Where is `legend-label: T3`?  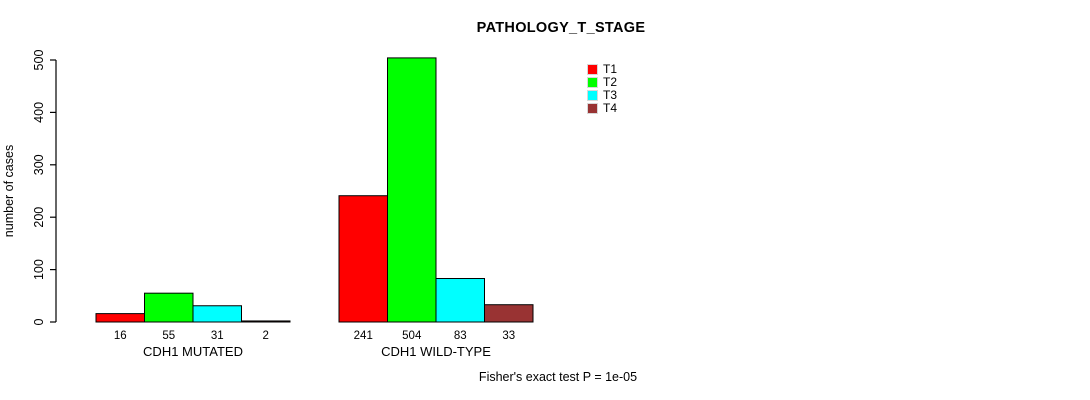
legend-label: T3 is located at coordinates (610, 95).